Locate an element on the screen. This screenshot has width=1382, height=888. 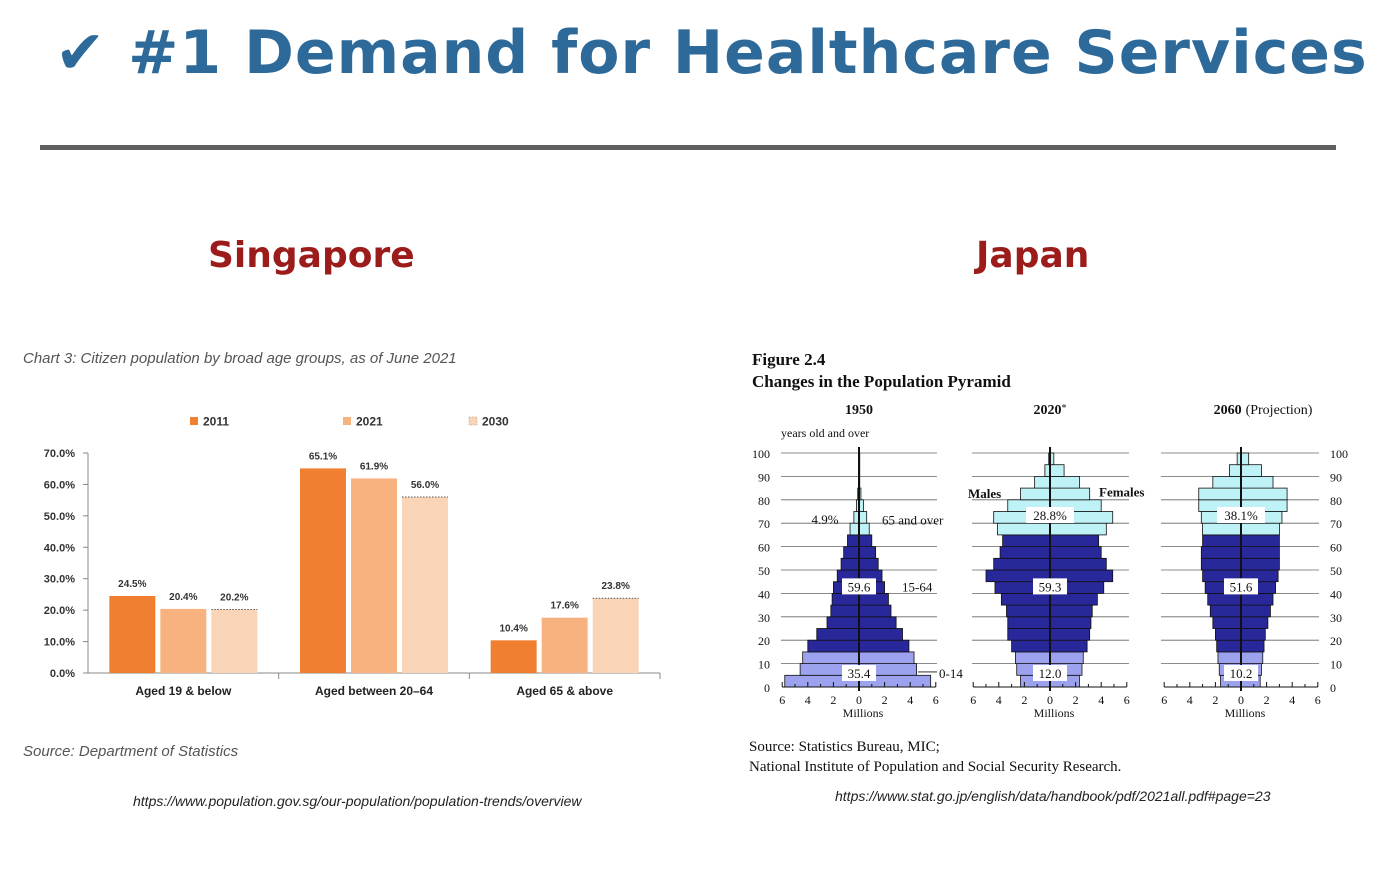
share-label-young: 10.2 is located at coordinates (1241, 673).